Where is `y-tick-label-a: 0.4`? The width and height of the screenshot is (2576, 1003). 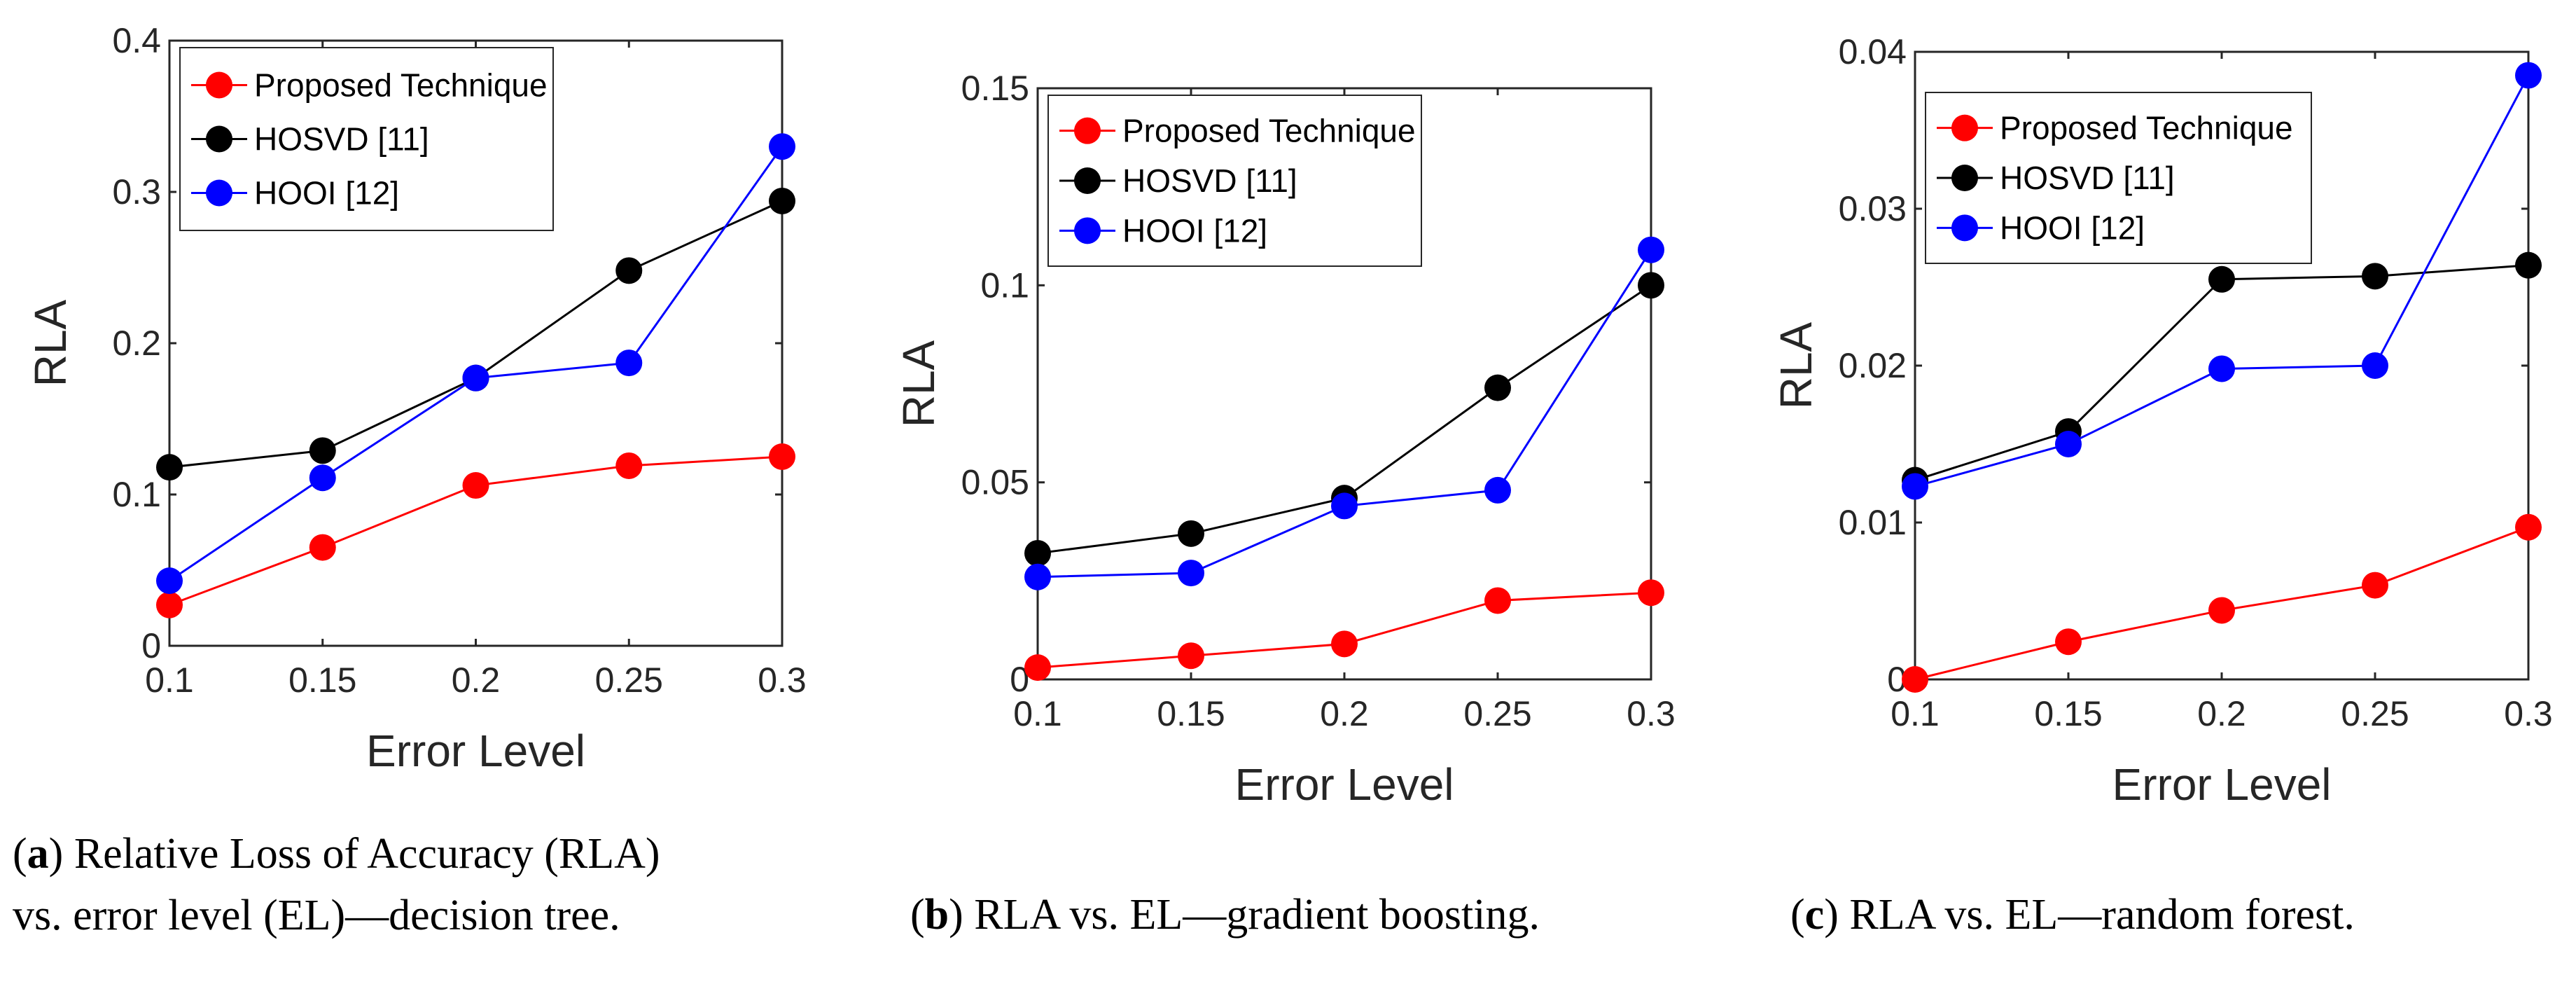 y-tick-label-a: 0.4 is located at coordinates (136, 40).